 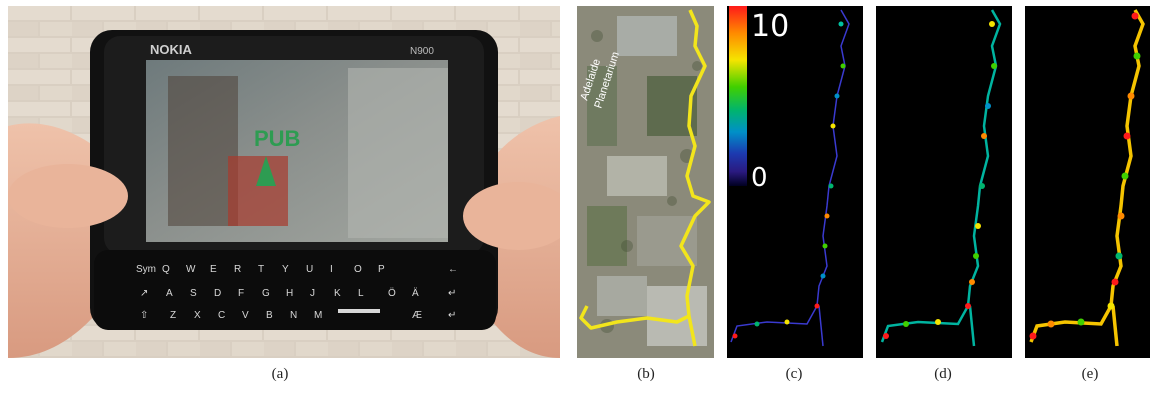 What do you see at coordinates (285, 269) in the screenshot?
I see `svg-text: Y` at bounding box center [285, 269].